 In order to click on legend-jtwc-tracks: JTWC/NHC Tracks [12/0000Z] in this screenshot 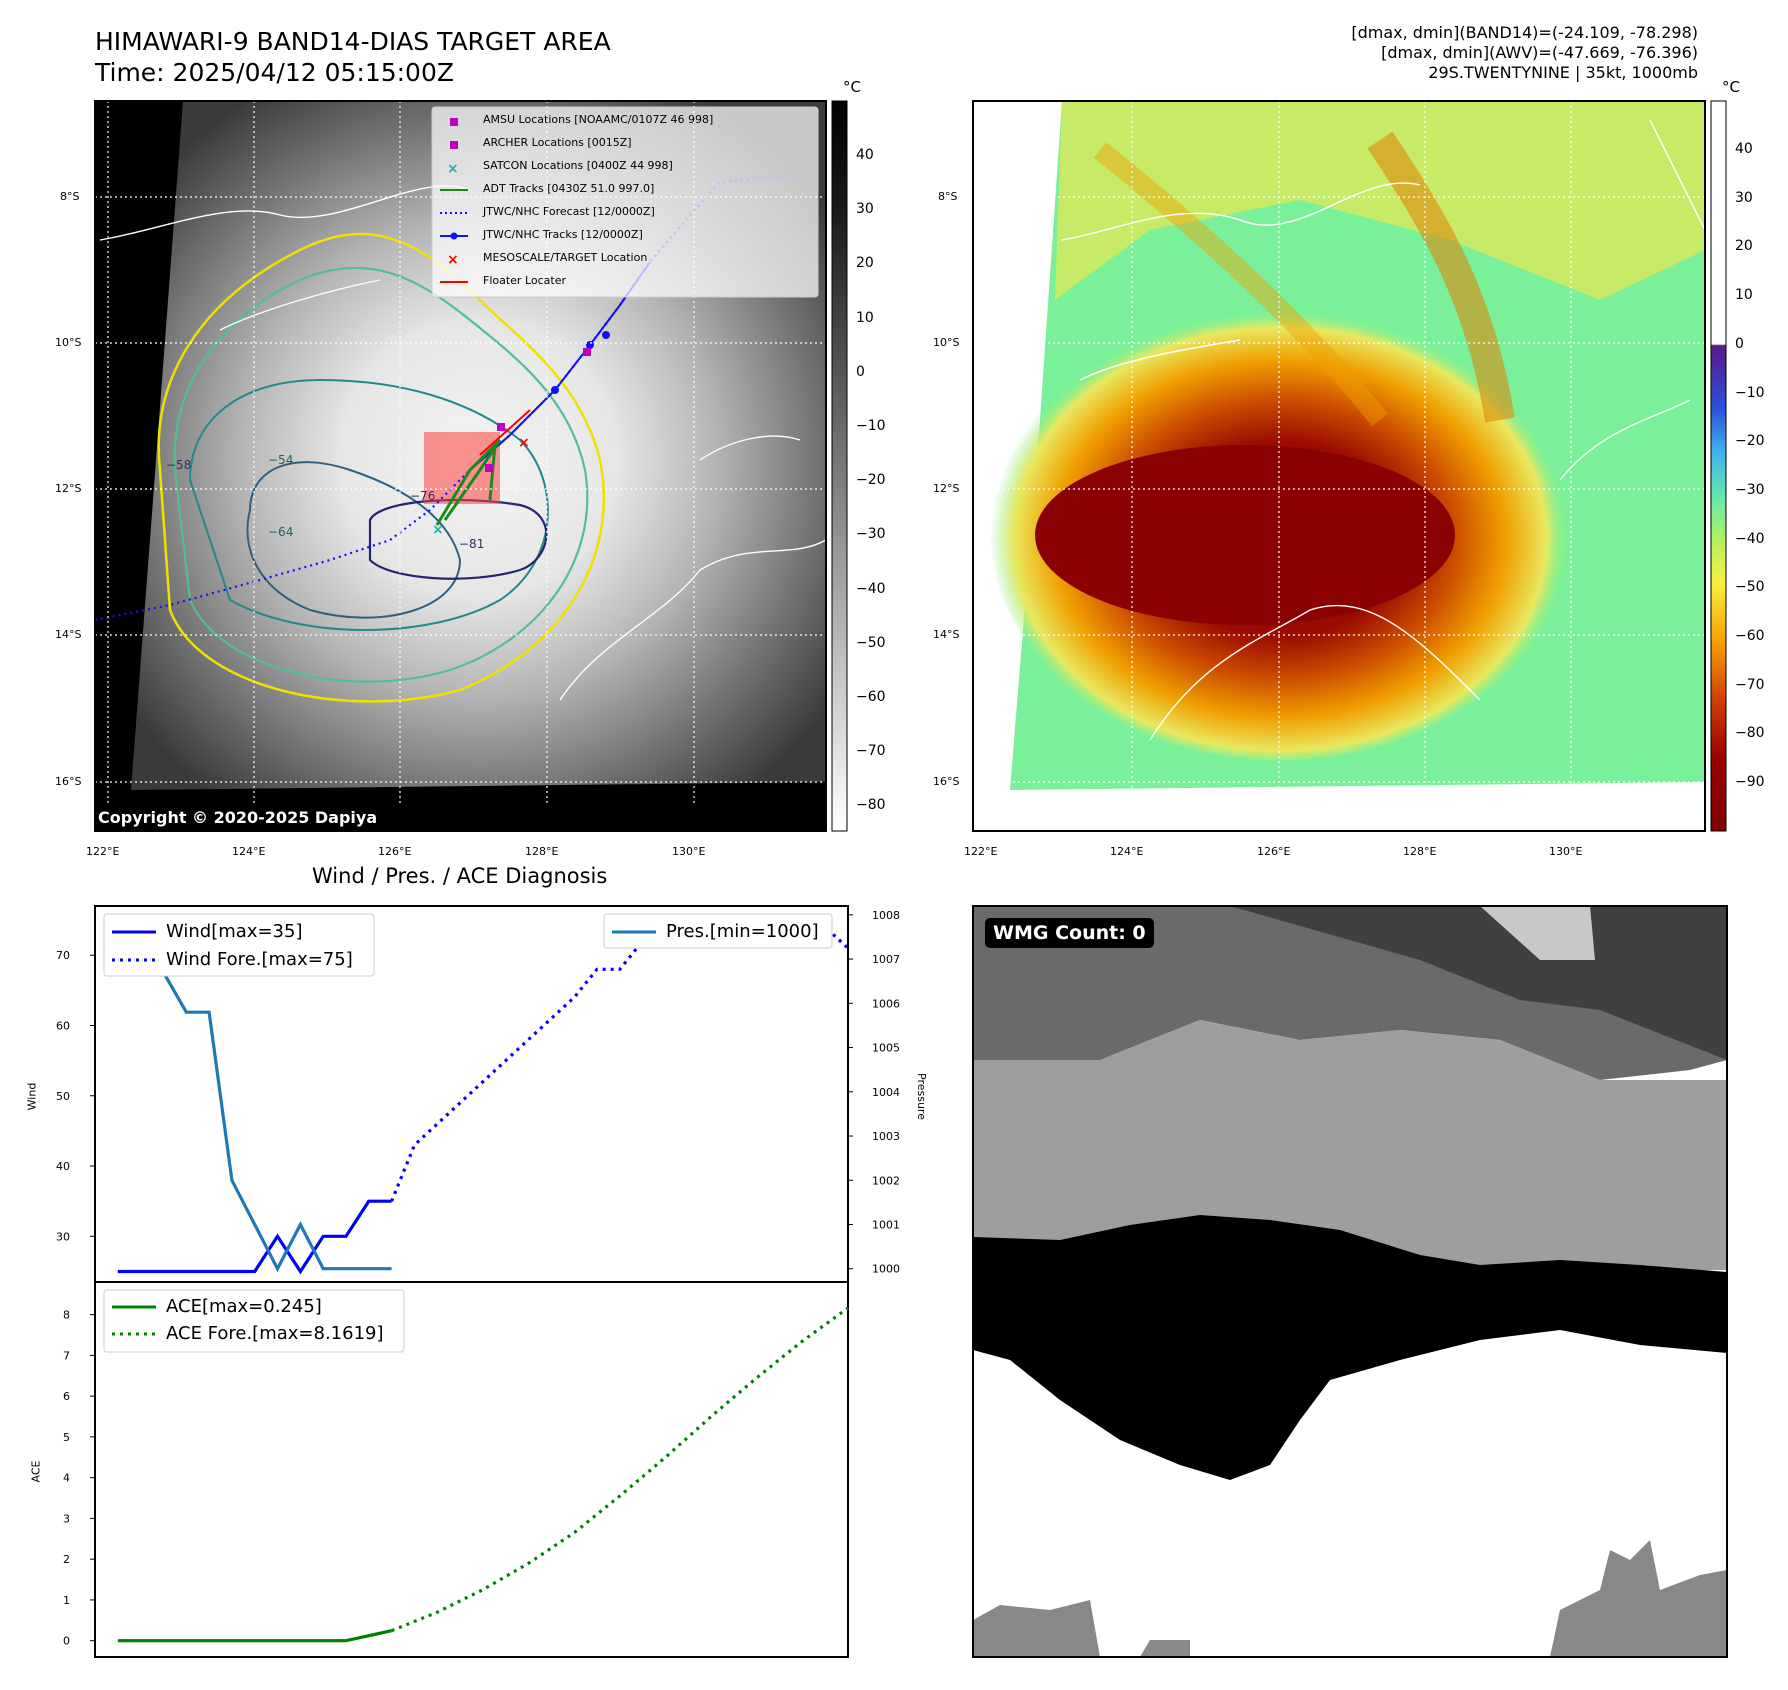, I will do `click(563, 234)`.